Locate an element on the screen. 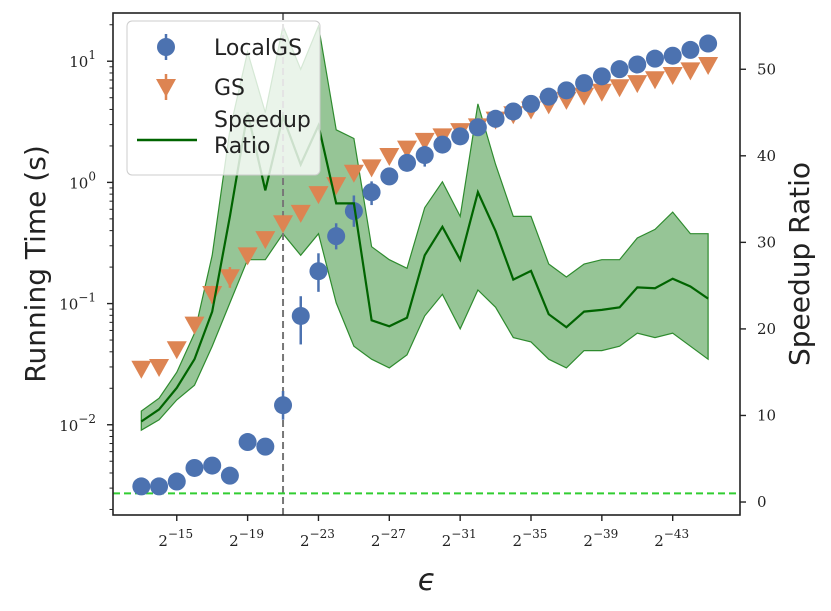  x-tick-exponent: −23 is located at coordinates (322, 534).